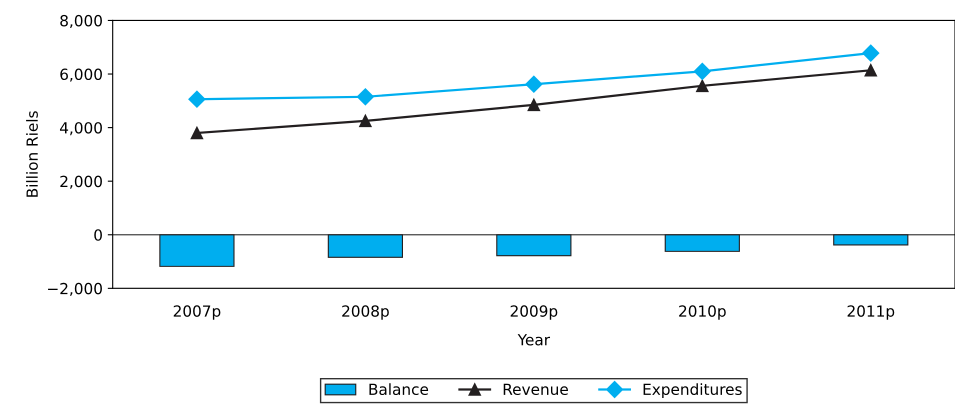 This screenshot has height=409, width=955. What do you see at coordinates (693, 390) in the screenshot?
I see `legend-label: Expenditures` at bounding box center [693, 390].